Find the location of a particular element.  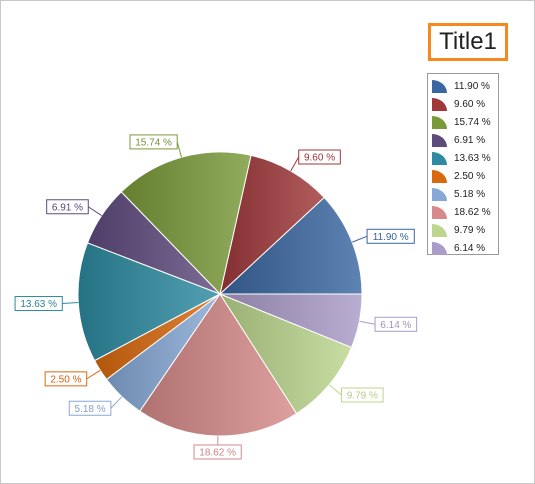

slice-label: 9.79 % is located at coordinates (362, 395).